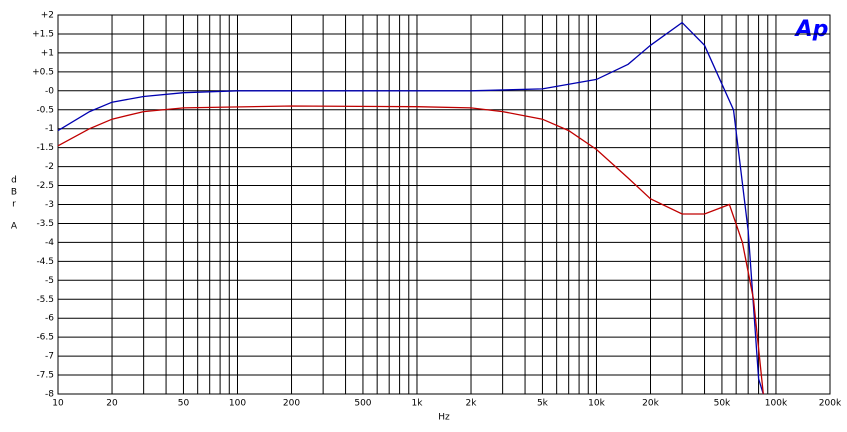 This screenshot has height=432, width=847. Describe the element at coordinates (14, 227) in the screenshot. I see `y-axis-label: A` at that location.